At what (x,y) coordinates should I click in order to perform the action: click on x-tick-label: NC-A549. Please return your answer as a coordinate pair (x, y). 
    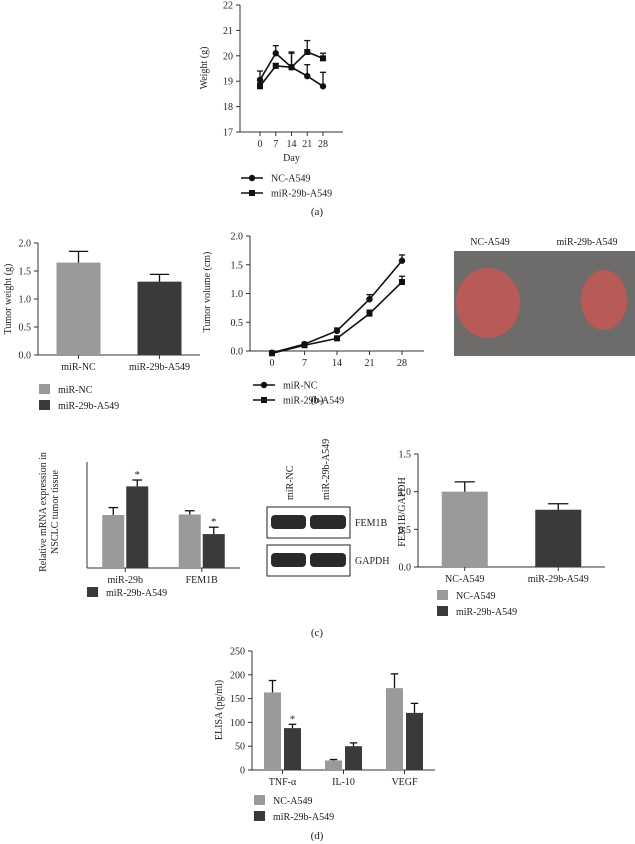
    Looking at the image, I should click on (464, 579).